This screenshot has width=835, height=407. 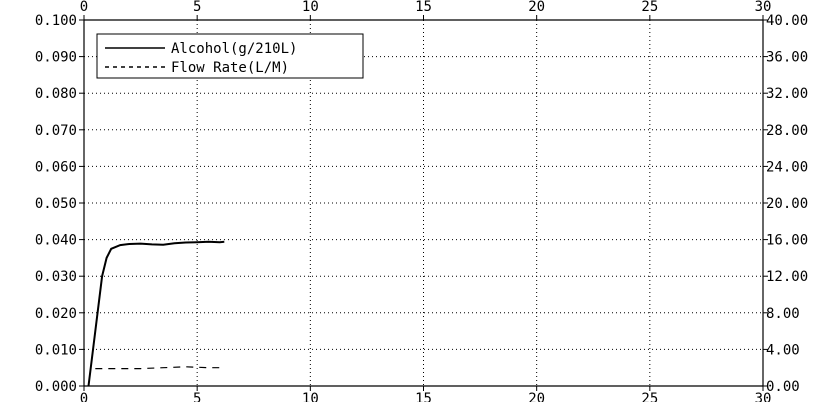 I want to click on y-tick-label: 0.060, so click(x=56, y=167).